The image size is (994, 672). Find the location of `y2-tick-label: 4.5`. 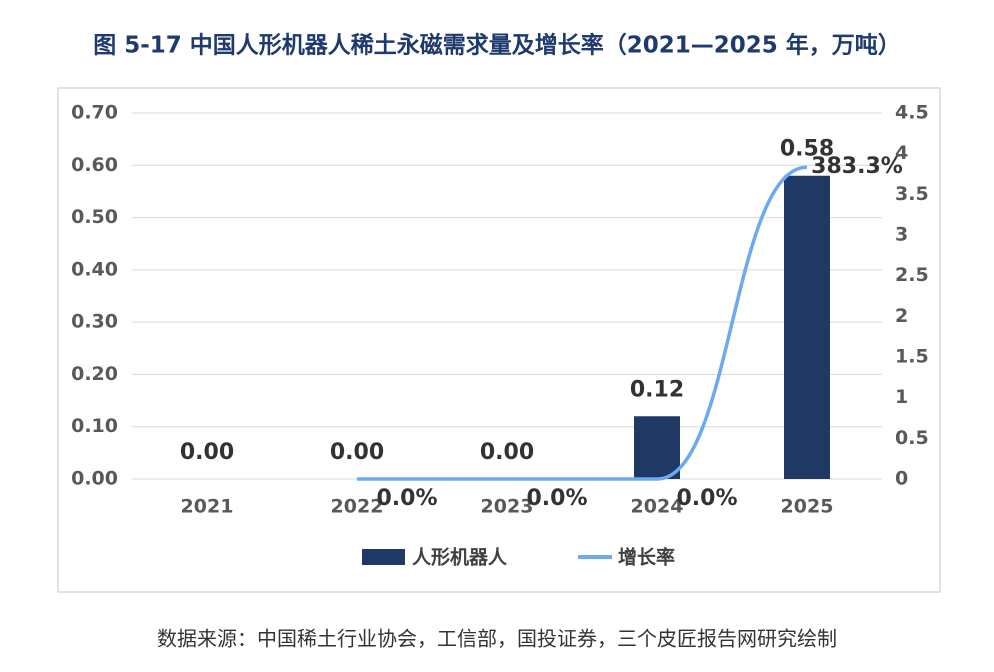

y2-tick-label: 4.5 is located at coordinates (912, 113).